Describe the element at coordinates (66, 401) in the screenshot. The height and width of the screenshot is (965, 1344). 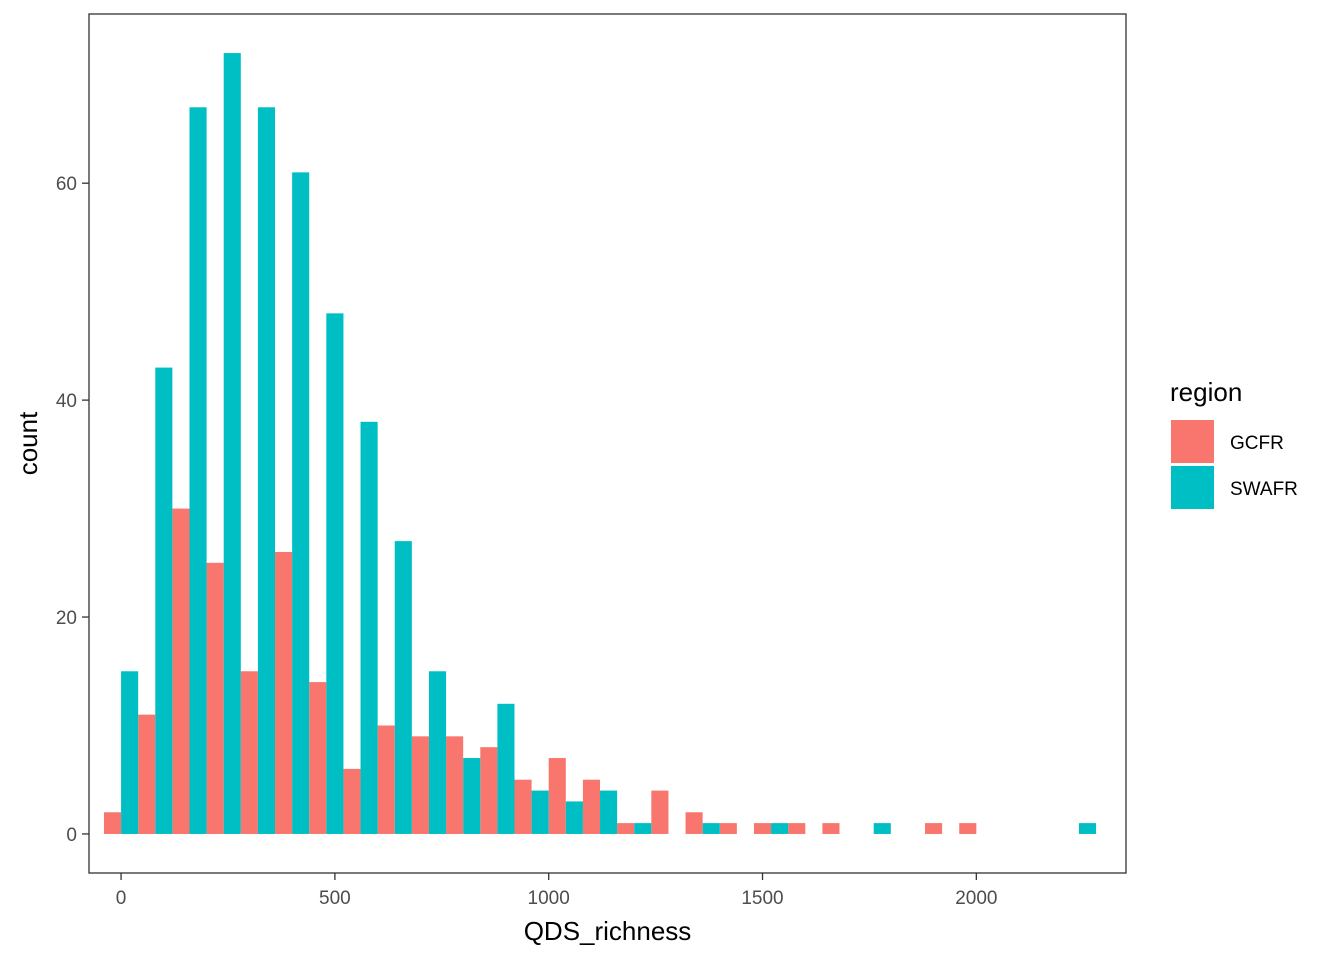
I see `y-tick-label-40: 40` at that location.